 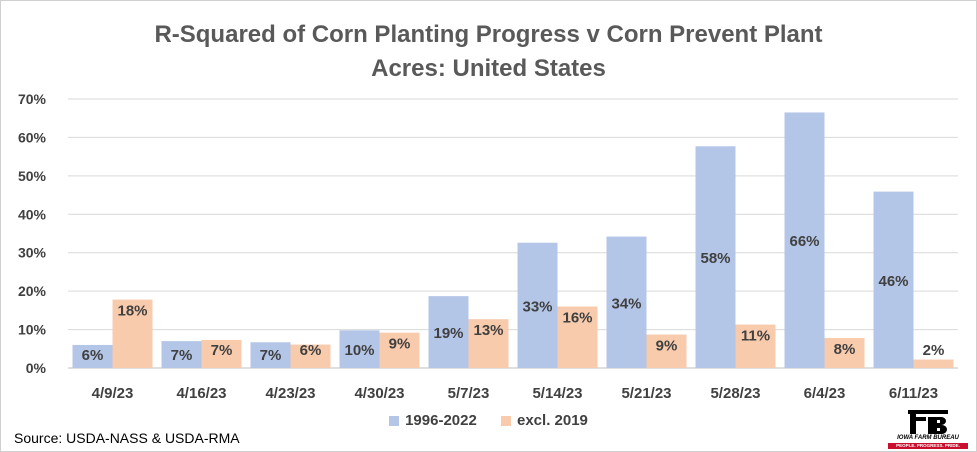 I want to click on x-tick-label: 4/9/23, so click(x=113, y=393).